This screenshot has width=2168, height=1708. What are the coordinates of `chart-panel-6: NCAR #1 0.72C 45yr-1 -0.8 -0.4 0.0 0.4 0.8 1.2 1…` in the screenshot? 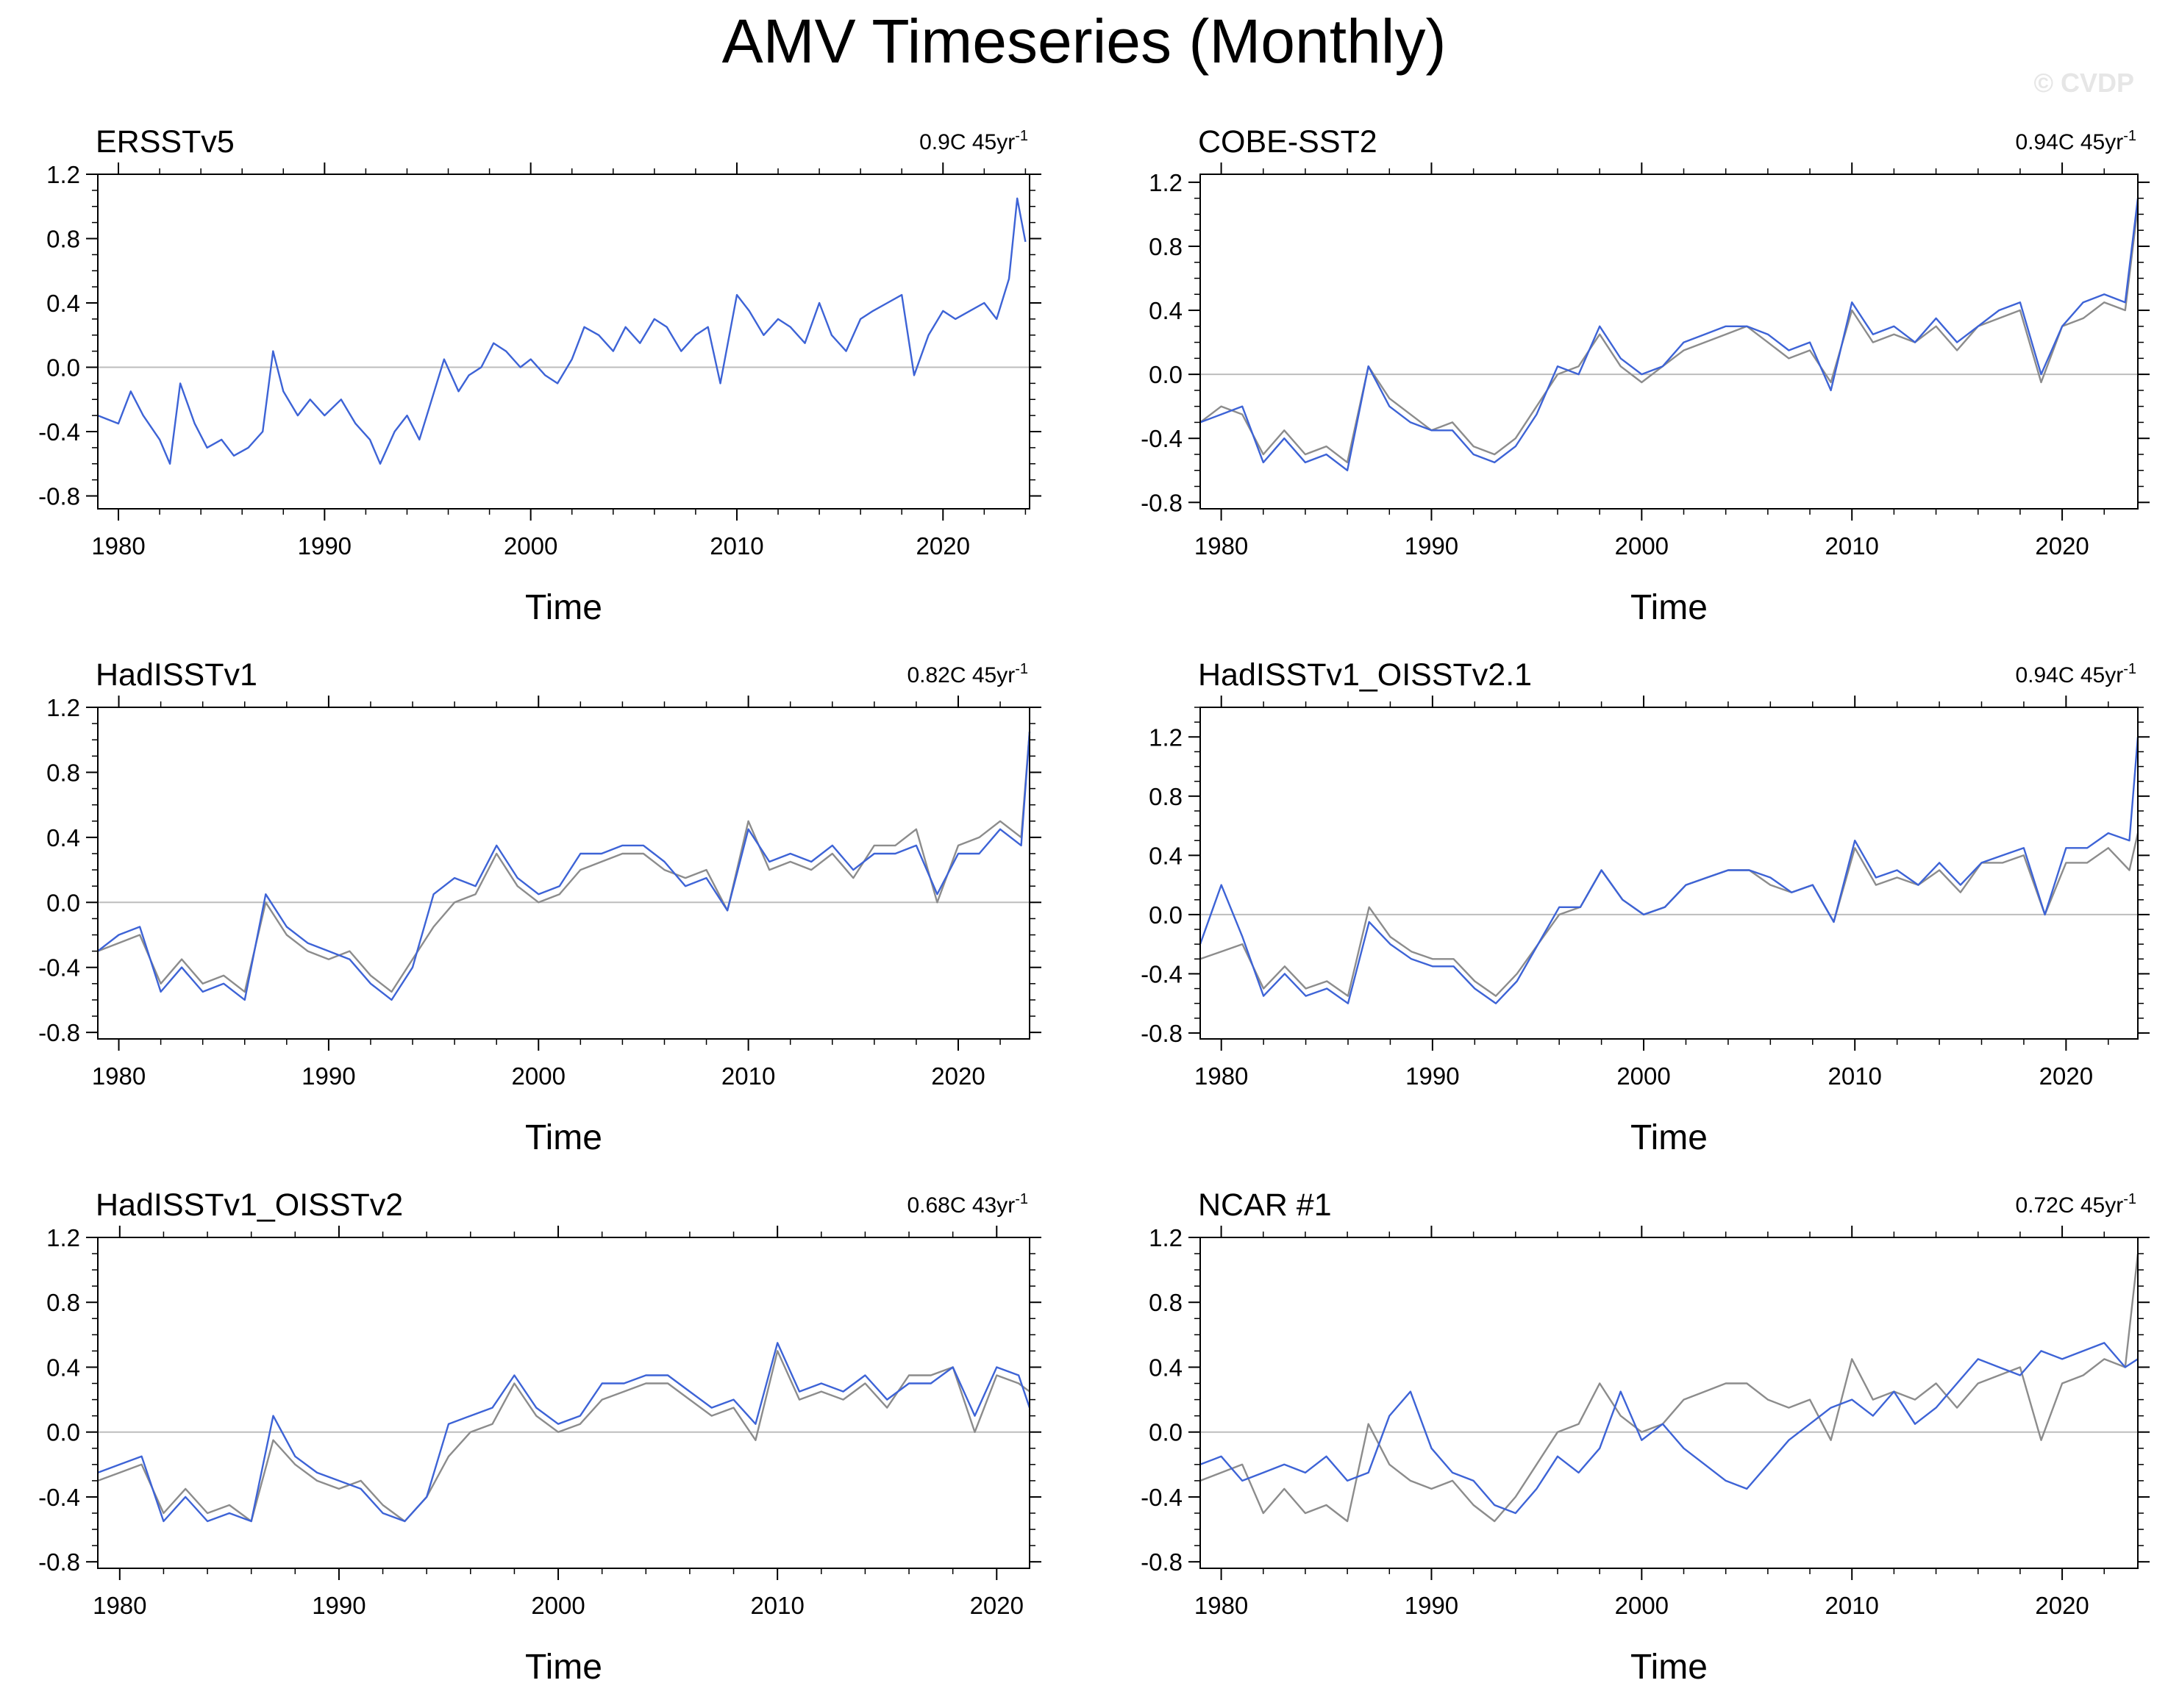 It's located at (1645, 1437).